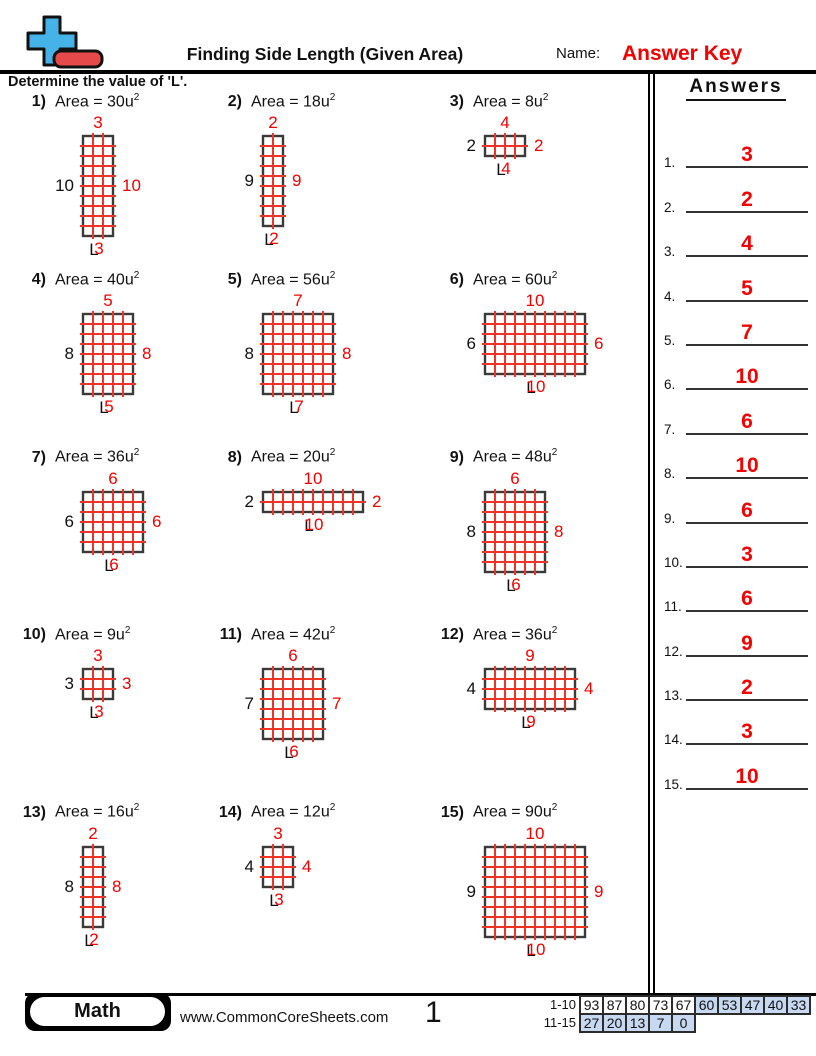  I want to click on figure: 10 2 2 L 10, so click(305, 502).